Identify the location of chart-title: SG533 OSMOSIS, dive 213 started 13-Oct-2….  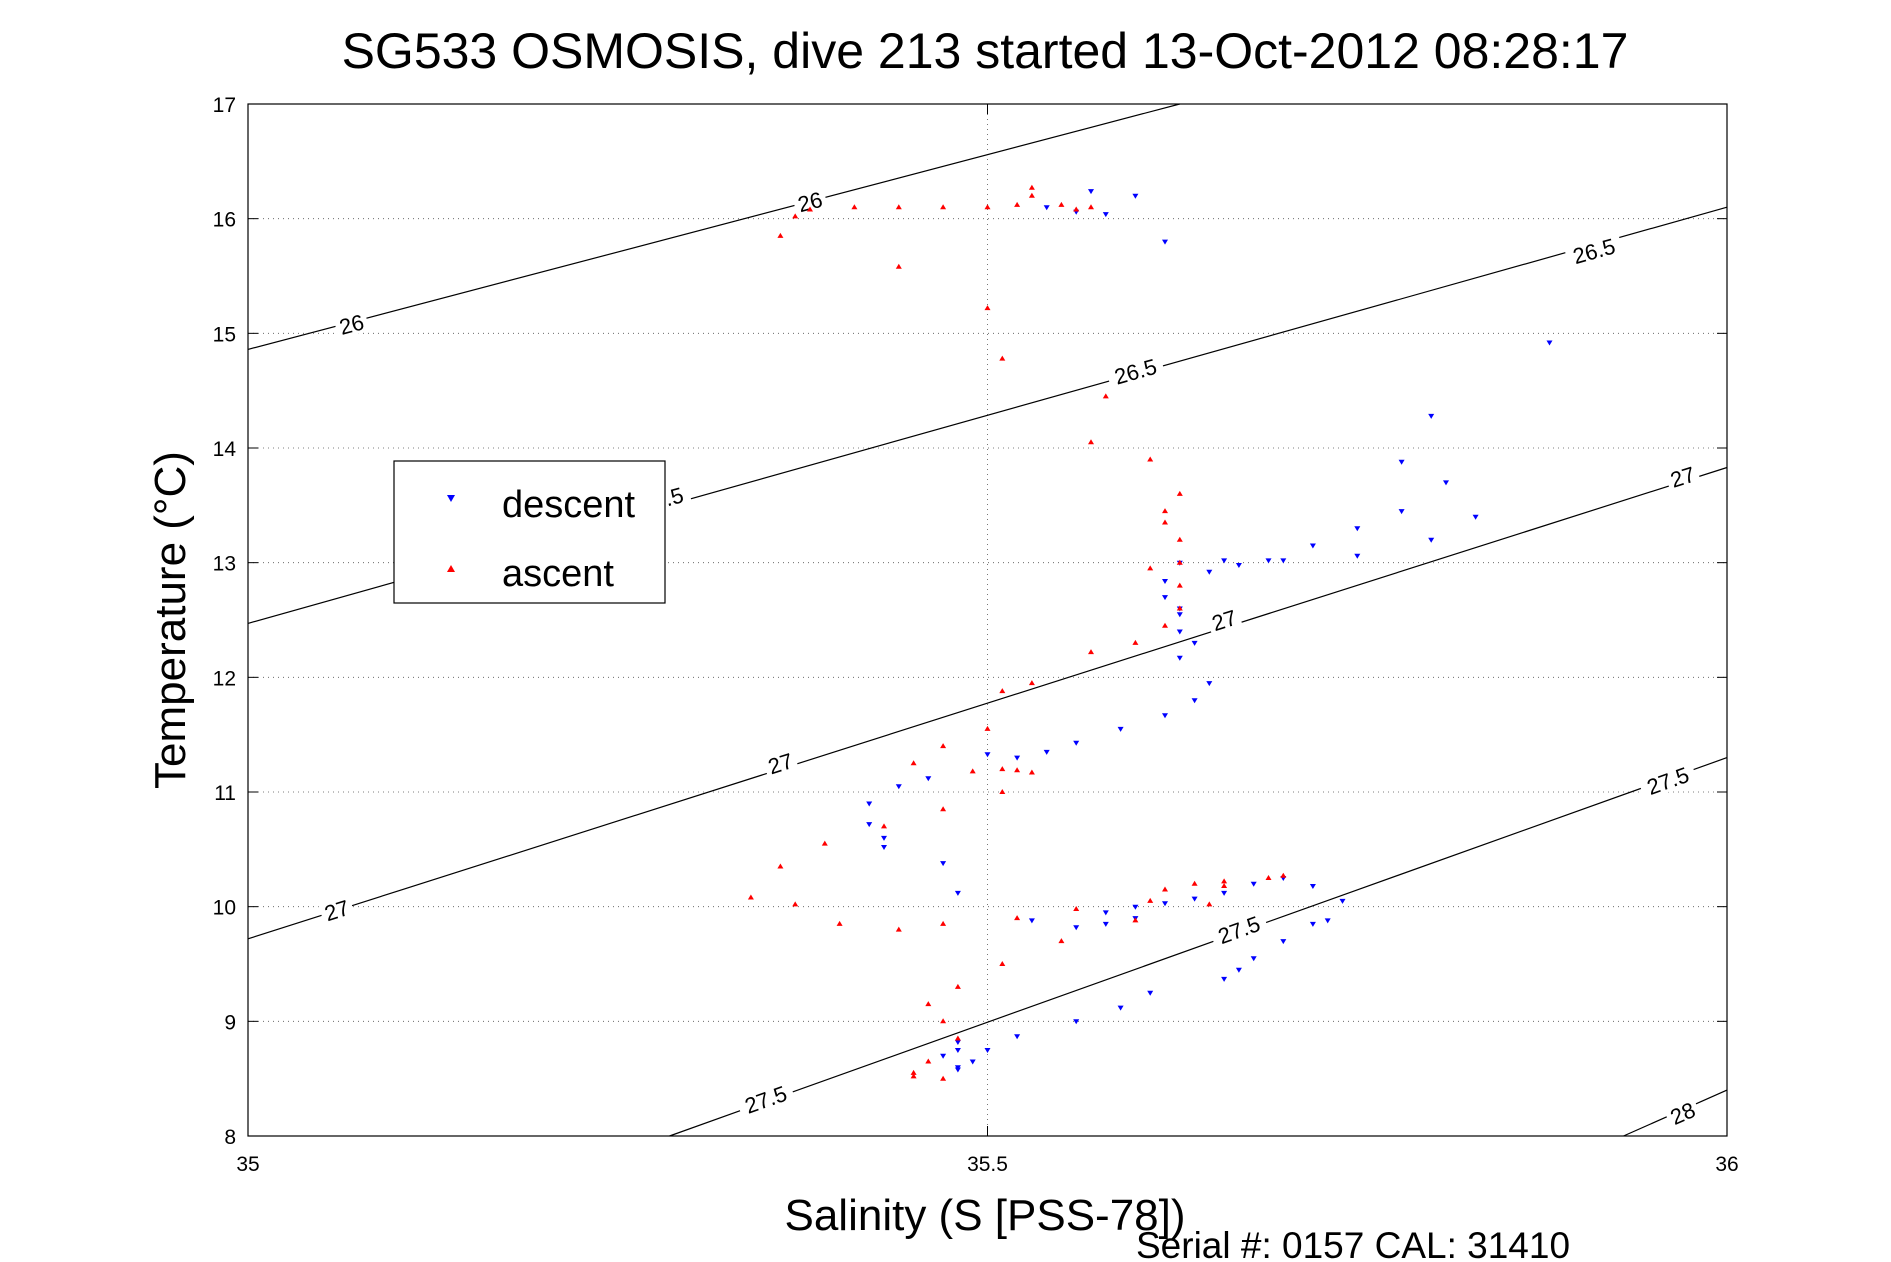
(985, 51).